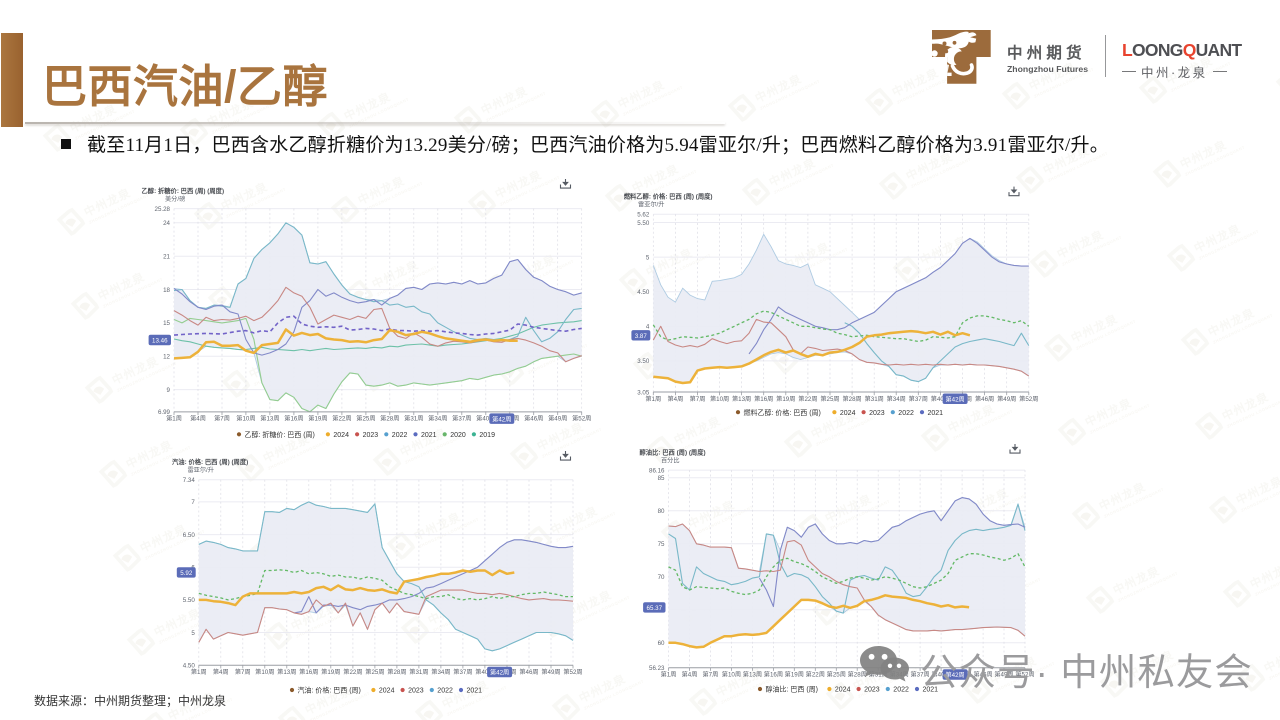  Describe the element at coordinates (210, 461) in the screenshot. I see `svg-text: 汽油: 价格: 巴西 (周) (周度)` at that location.